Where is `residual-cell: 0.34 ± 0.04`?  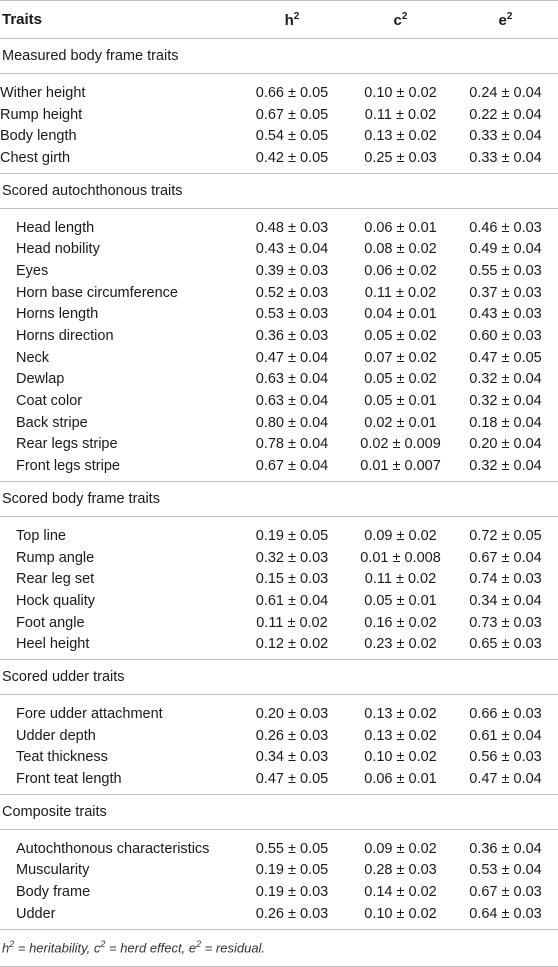
residual-cell: 0.34 ± 0.04 is located at coordinates (505, 600).